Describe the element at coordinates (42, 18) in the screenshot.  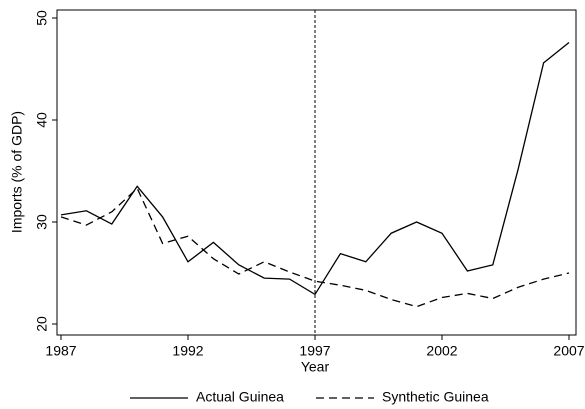
I see `y-tick-label: 50` at that location.